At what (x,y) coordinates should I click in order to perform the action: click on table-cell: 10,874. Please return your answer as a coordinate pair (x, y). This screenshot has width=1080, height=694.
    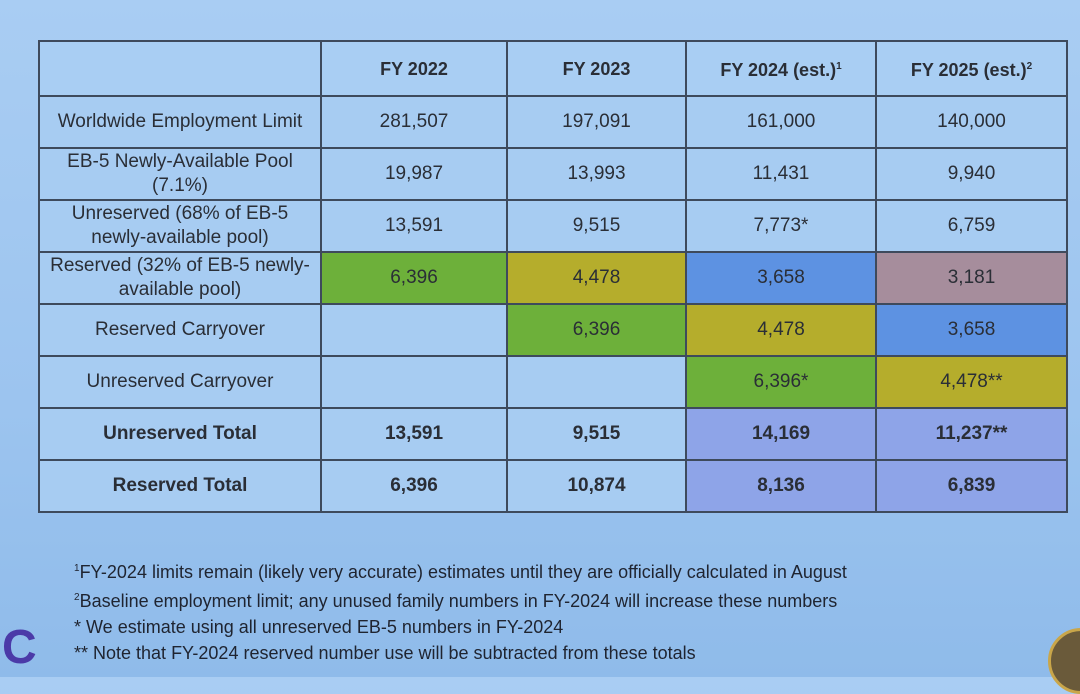
    Looking at the image, I should click on (596, 486).